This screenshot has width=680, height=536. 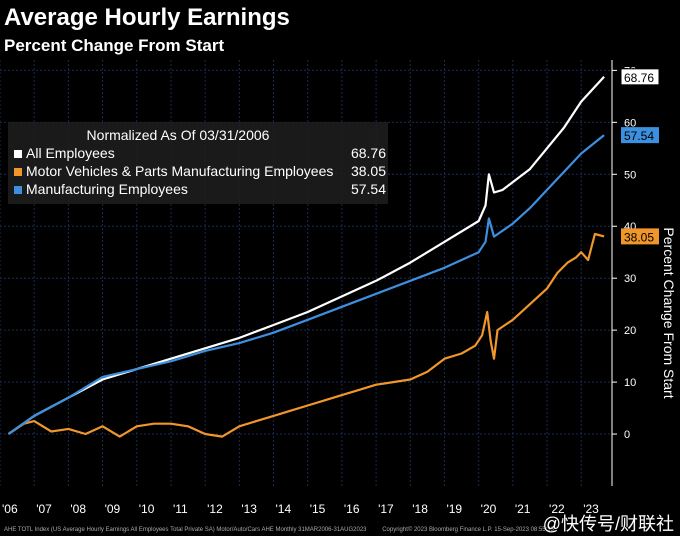 I want to click on legend-box, so click(x=198, y=163).